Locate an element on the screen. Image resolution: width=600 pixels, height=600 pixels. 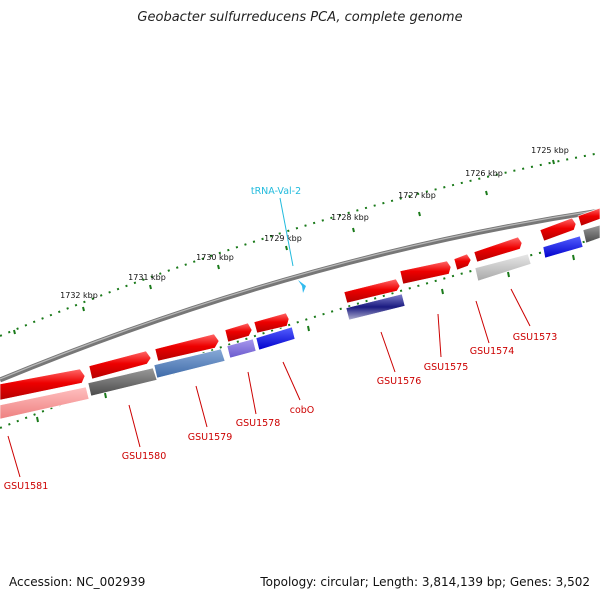
kbp-label: 1729 kbp is located at coordinates (283, 238).